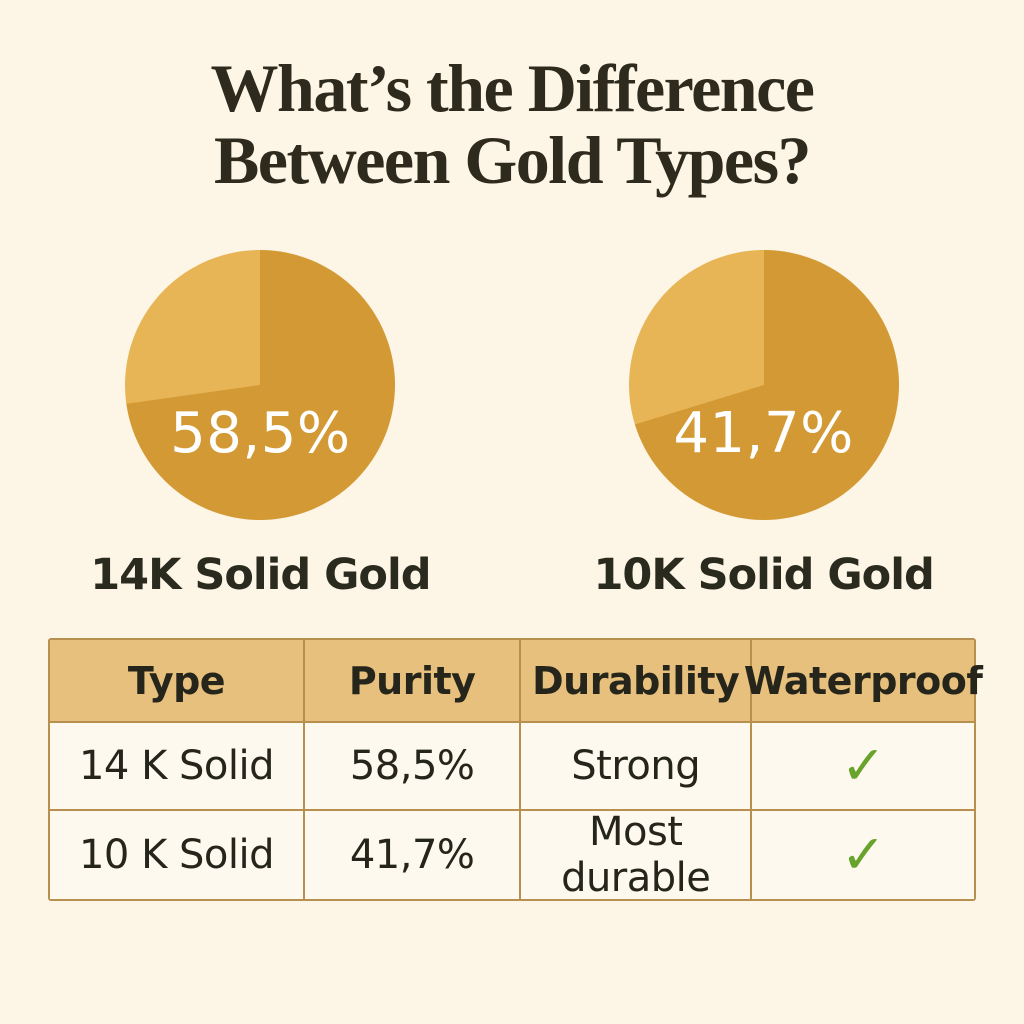  What do you see at coordinates (260, 385) in the screenshot?
I see `pie-chart-14k: 58,5%` at bounding box center [260, 385].